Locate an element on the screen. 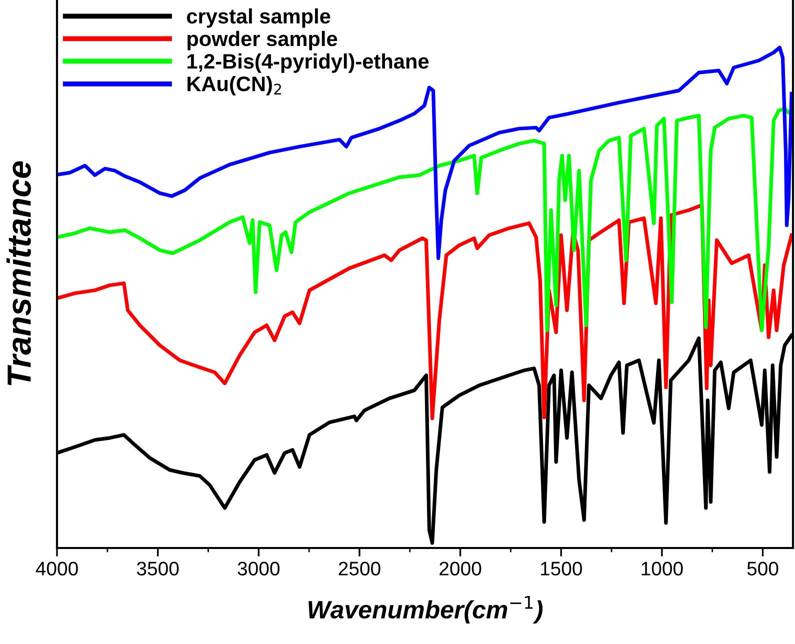 This screenshot has height=644, width=795. x-tick-label: 500 is located at coordinates (762, 569).